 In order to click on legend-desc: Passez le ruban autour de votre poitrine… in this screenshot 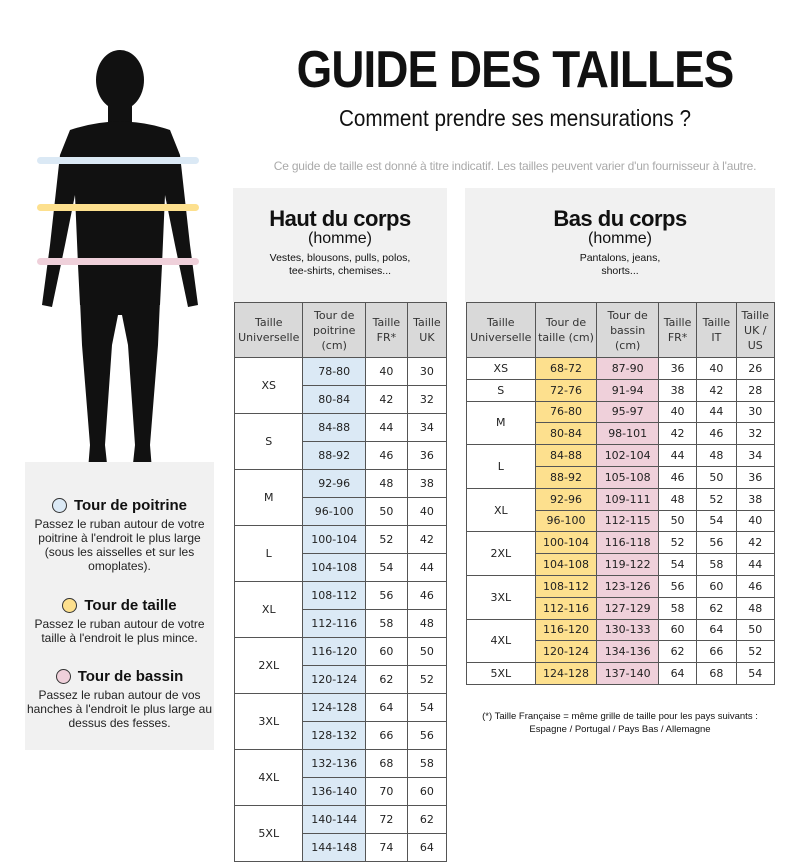, I will do `click(119, 545)`.